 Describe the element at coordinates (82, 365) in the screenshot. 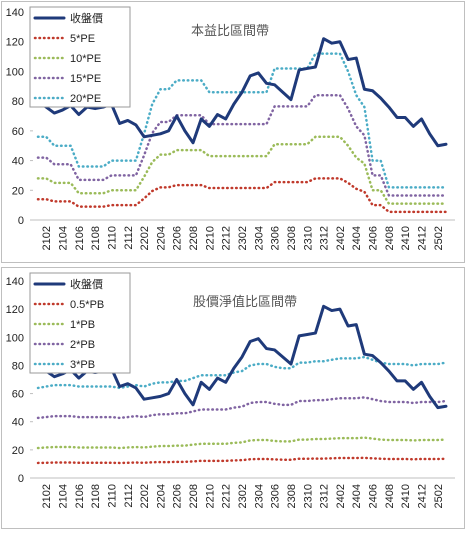

I see `legend-label: 3*PB` at that location.